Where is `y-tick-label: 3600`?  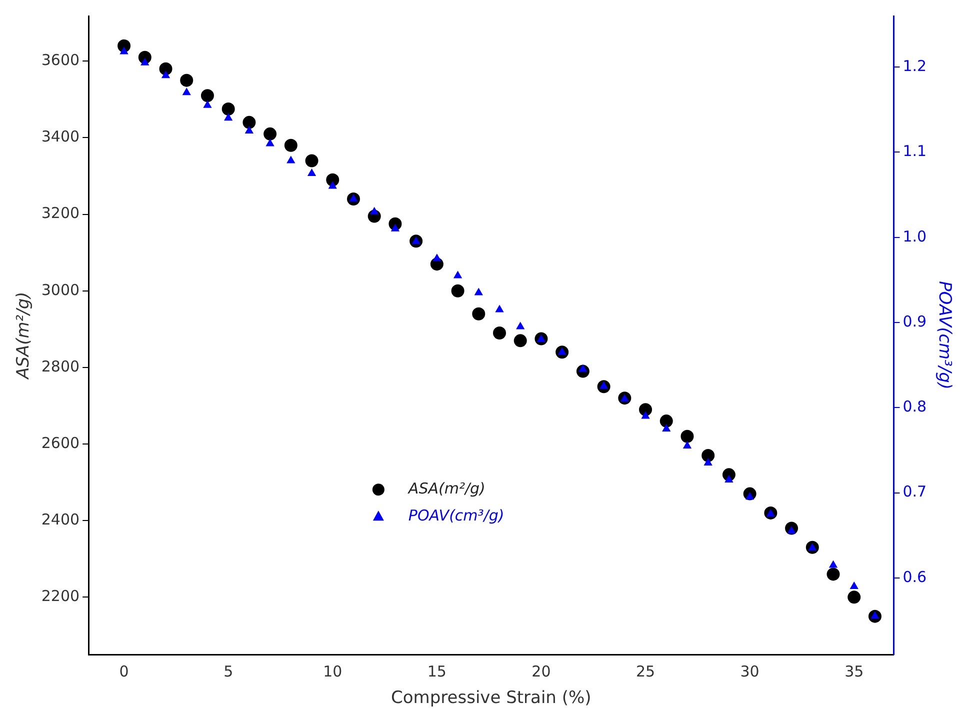
y-tick-label: 3600 is located at coordinates (60, 60).